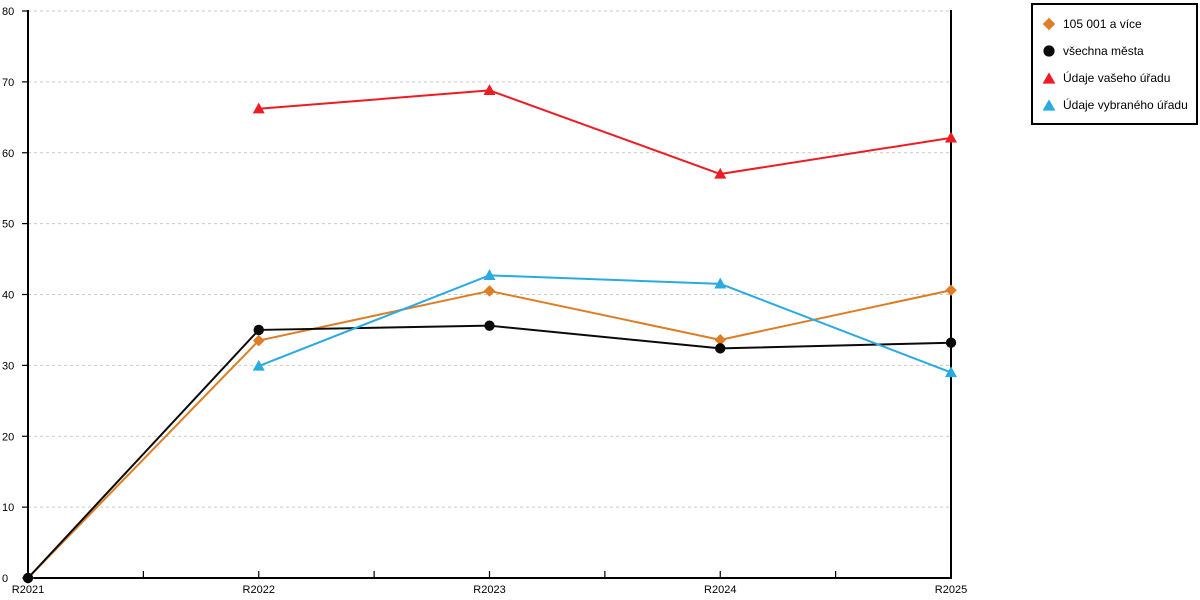  I want to click on y-tick-label: 0, so click(5, 579).